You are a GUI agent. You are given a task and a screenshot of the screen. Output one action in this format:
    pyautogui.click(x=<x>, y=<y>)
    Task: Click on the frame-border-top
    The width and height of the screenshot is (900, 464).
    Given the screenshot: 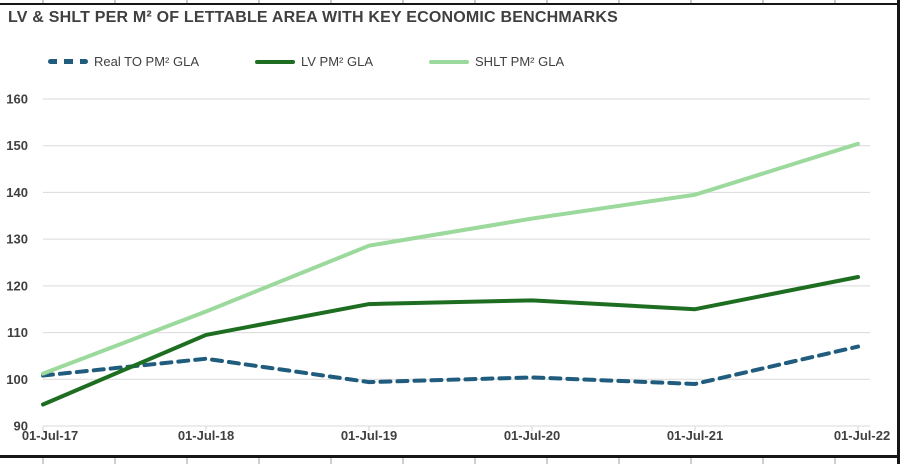 What is the action you would take?
    pyautogui.click(x=450, y=4)
    